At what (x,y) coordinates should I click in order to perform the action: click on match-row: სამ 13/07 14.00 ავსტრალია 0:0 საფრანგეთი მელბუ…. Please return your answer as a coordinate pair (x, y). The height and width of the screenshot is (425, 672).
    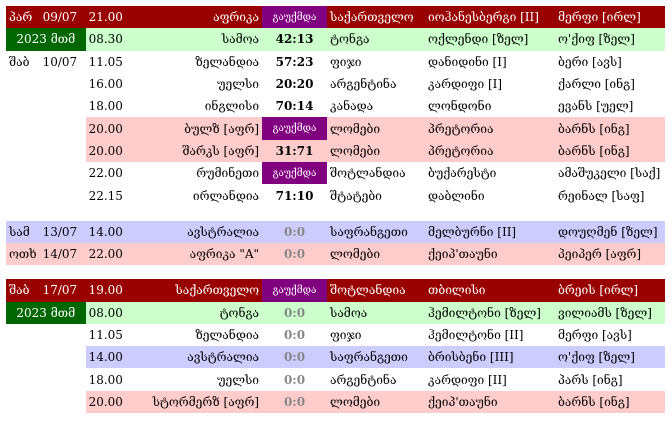
    Looking at the image, I should click on (336, 231).